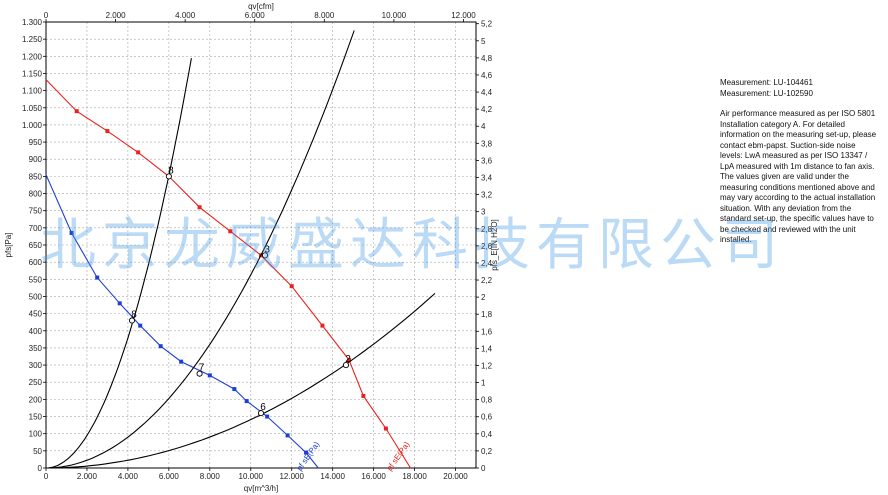 The image size is (888, 495). What do you see at coordinates (332, 476) in the screenshot?
I see `x-bottom-tick-label: 14.000` at bounding box center [332, 476].